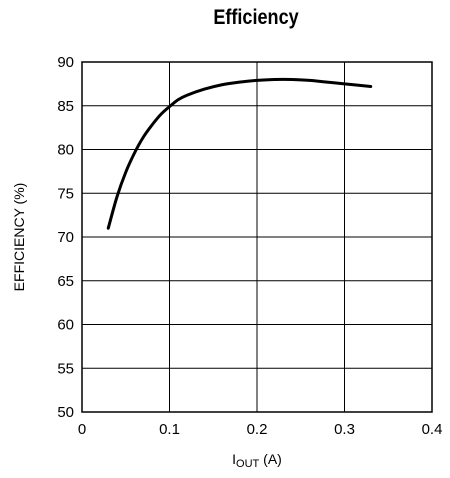 This screenshot has width=450, height=478. What do you see at coordinates (234, 459) in the screenshot?
I see `x-axis-title-main: I` at bounding box center [234, 459].